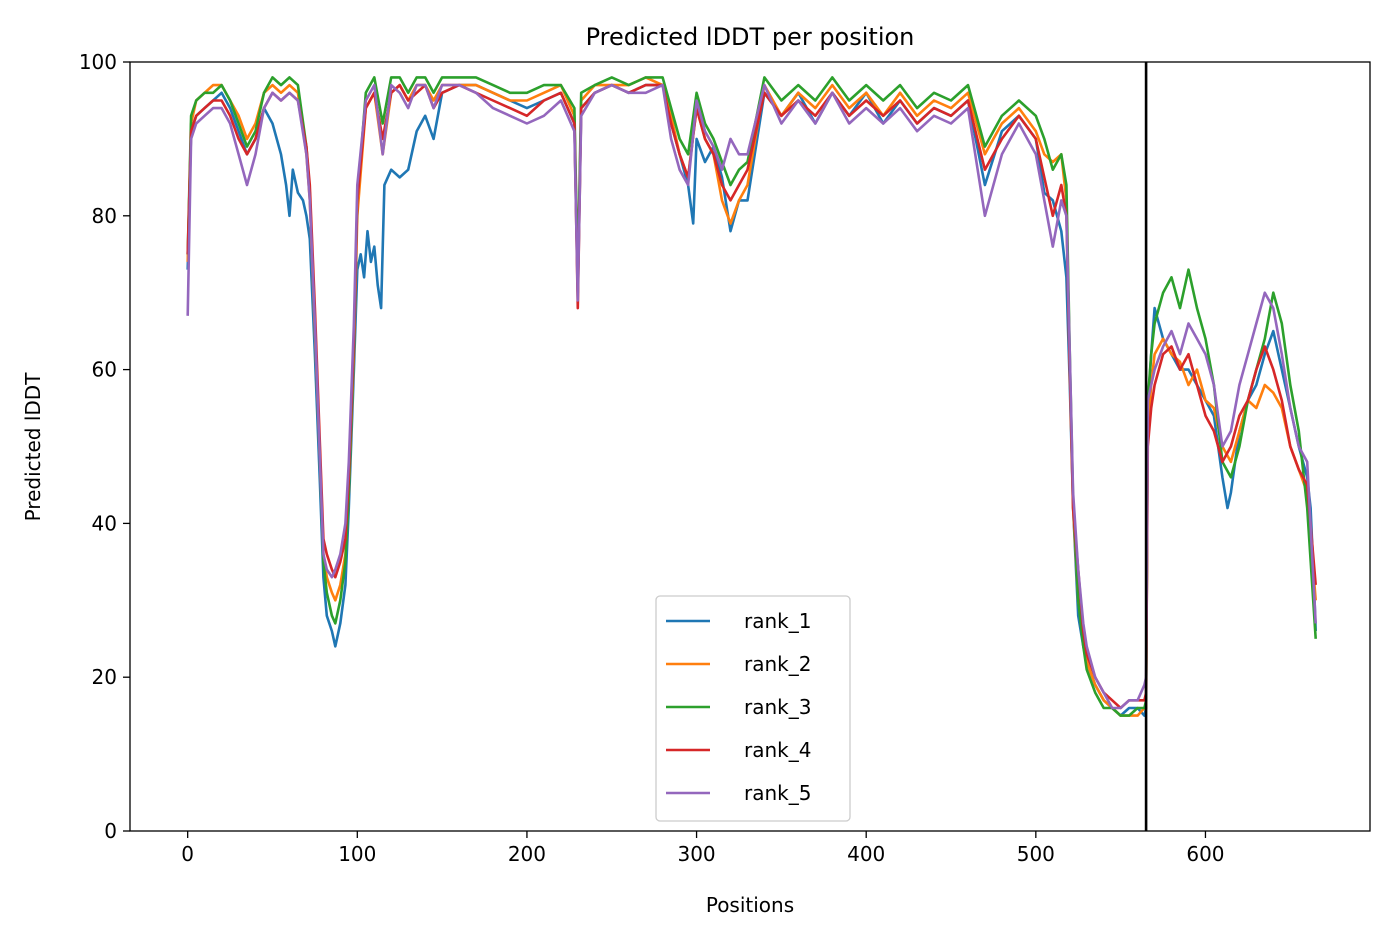  Describe the element at coordinates (104, 446) in the screenshot. I see `y-axis: 0 20 40 60 80 100` at that location.